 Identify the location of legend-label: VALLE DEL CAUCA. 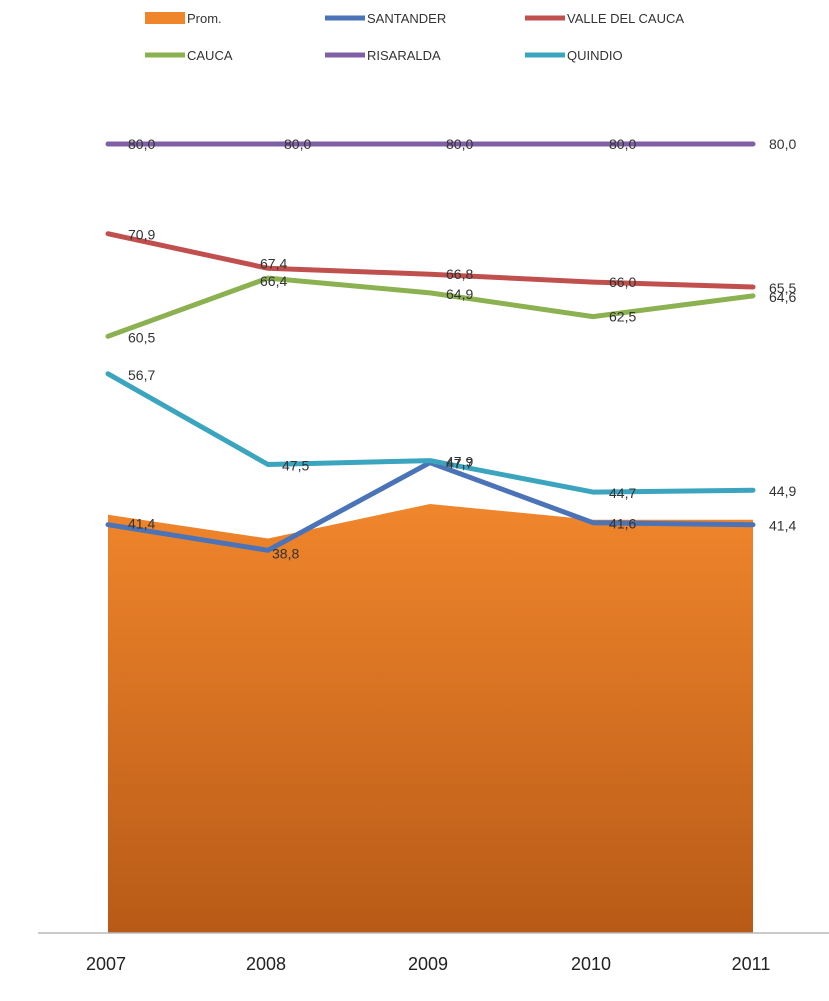
(625, 18).